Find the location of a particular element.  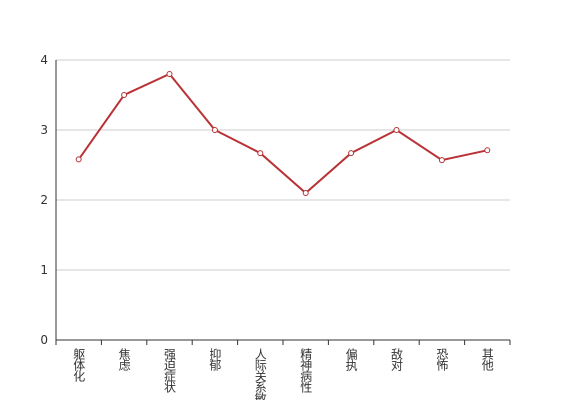

x-tick-label: 偏执 is located at coordinates (351, 359).